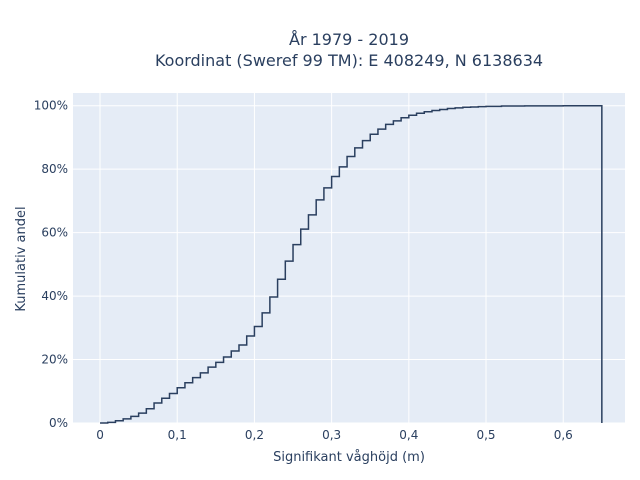  Describe the element at coordinates (349, 39) in the screenshot. I see `chart-title-line1: År 1979 - 2019` at that location.